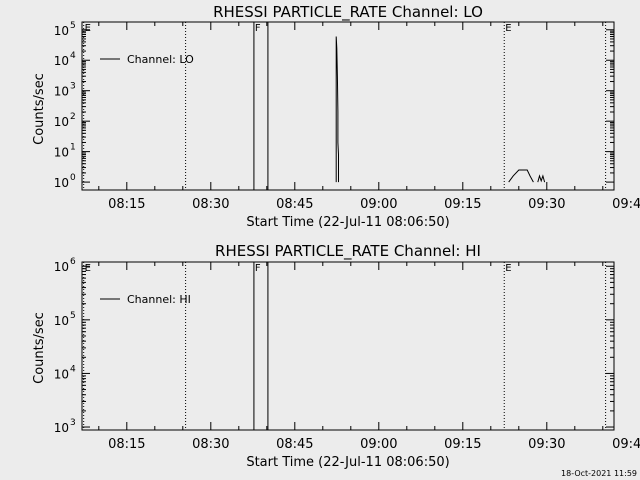 This screenshot has height=480, width=640. I want to click on y-tick-label-exponent: 0, so click(73, 178).